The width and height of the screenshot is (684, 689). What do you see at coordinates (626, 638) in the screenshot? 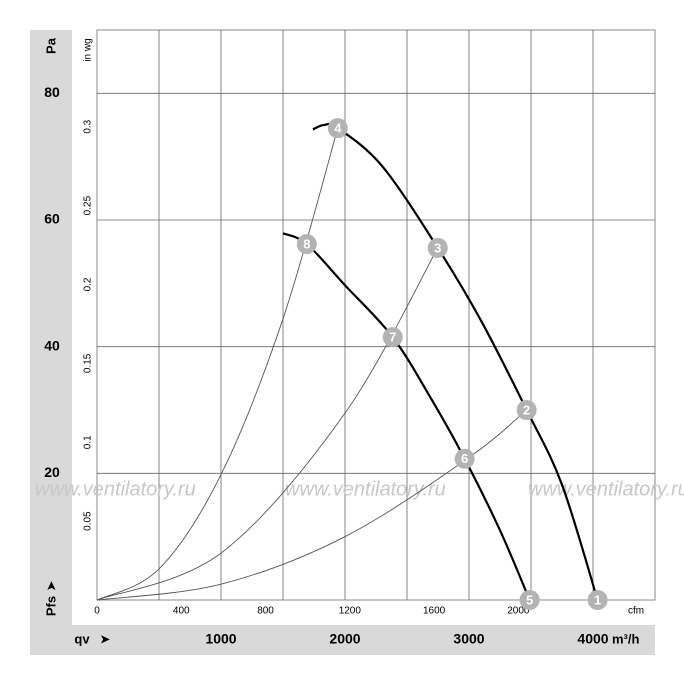
I see `x-unit: m³/h` at bounding box center [626, 638].